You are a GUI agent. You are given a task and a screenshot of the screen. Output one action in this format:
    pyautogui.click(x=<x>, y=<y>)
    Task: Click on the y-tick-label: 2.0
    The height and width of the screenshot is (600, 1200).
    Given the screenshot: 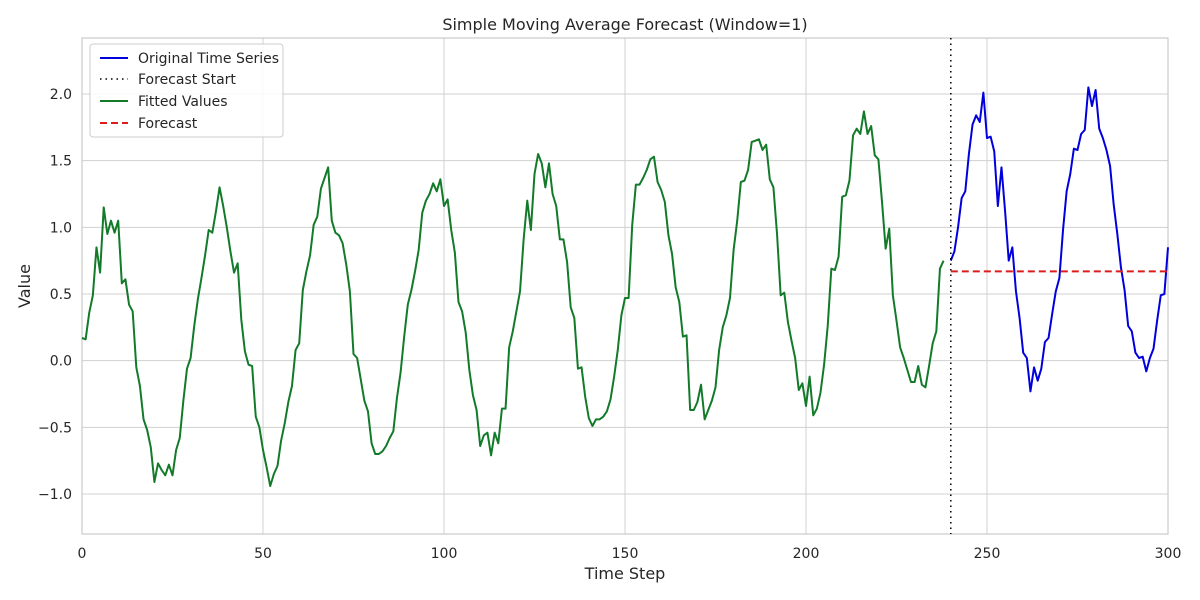 What is the action you would take?
    pyautogui.click(x=61, y=95)
    